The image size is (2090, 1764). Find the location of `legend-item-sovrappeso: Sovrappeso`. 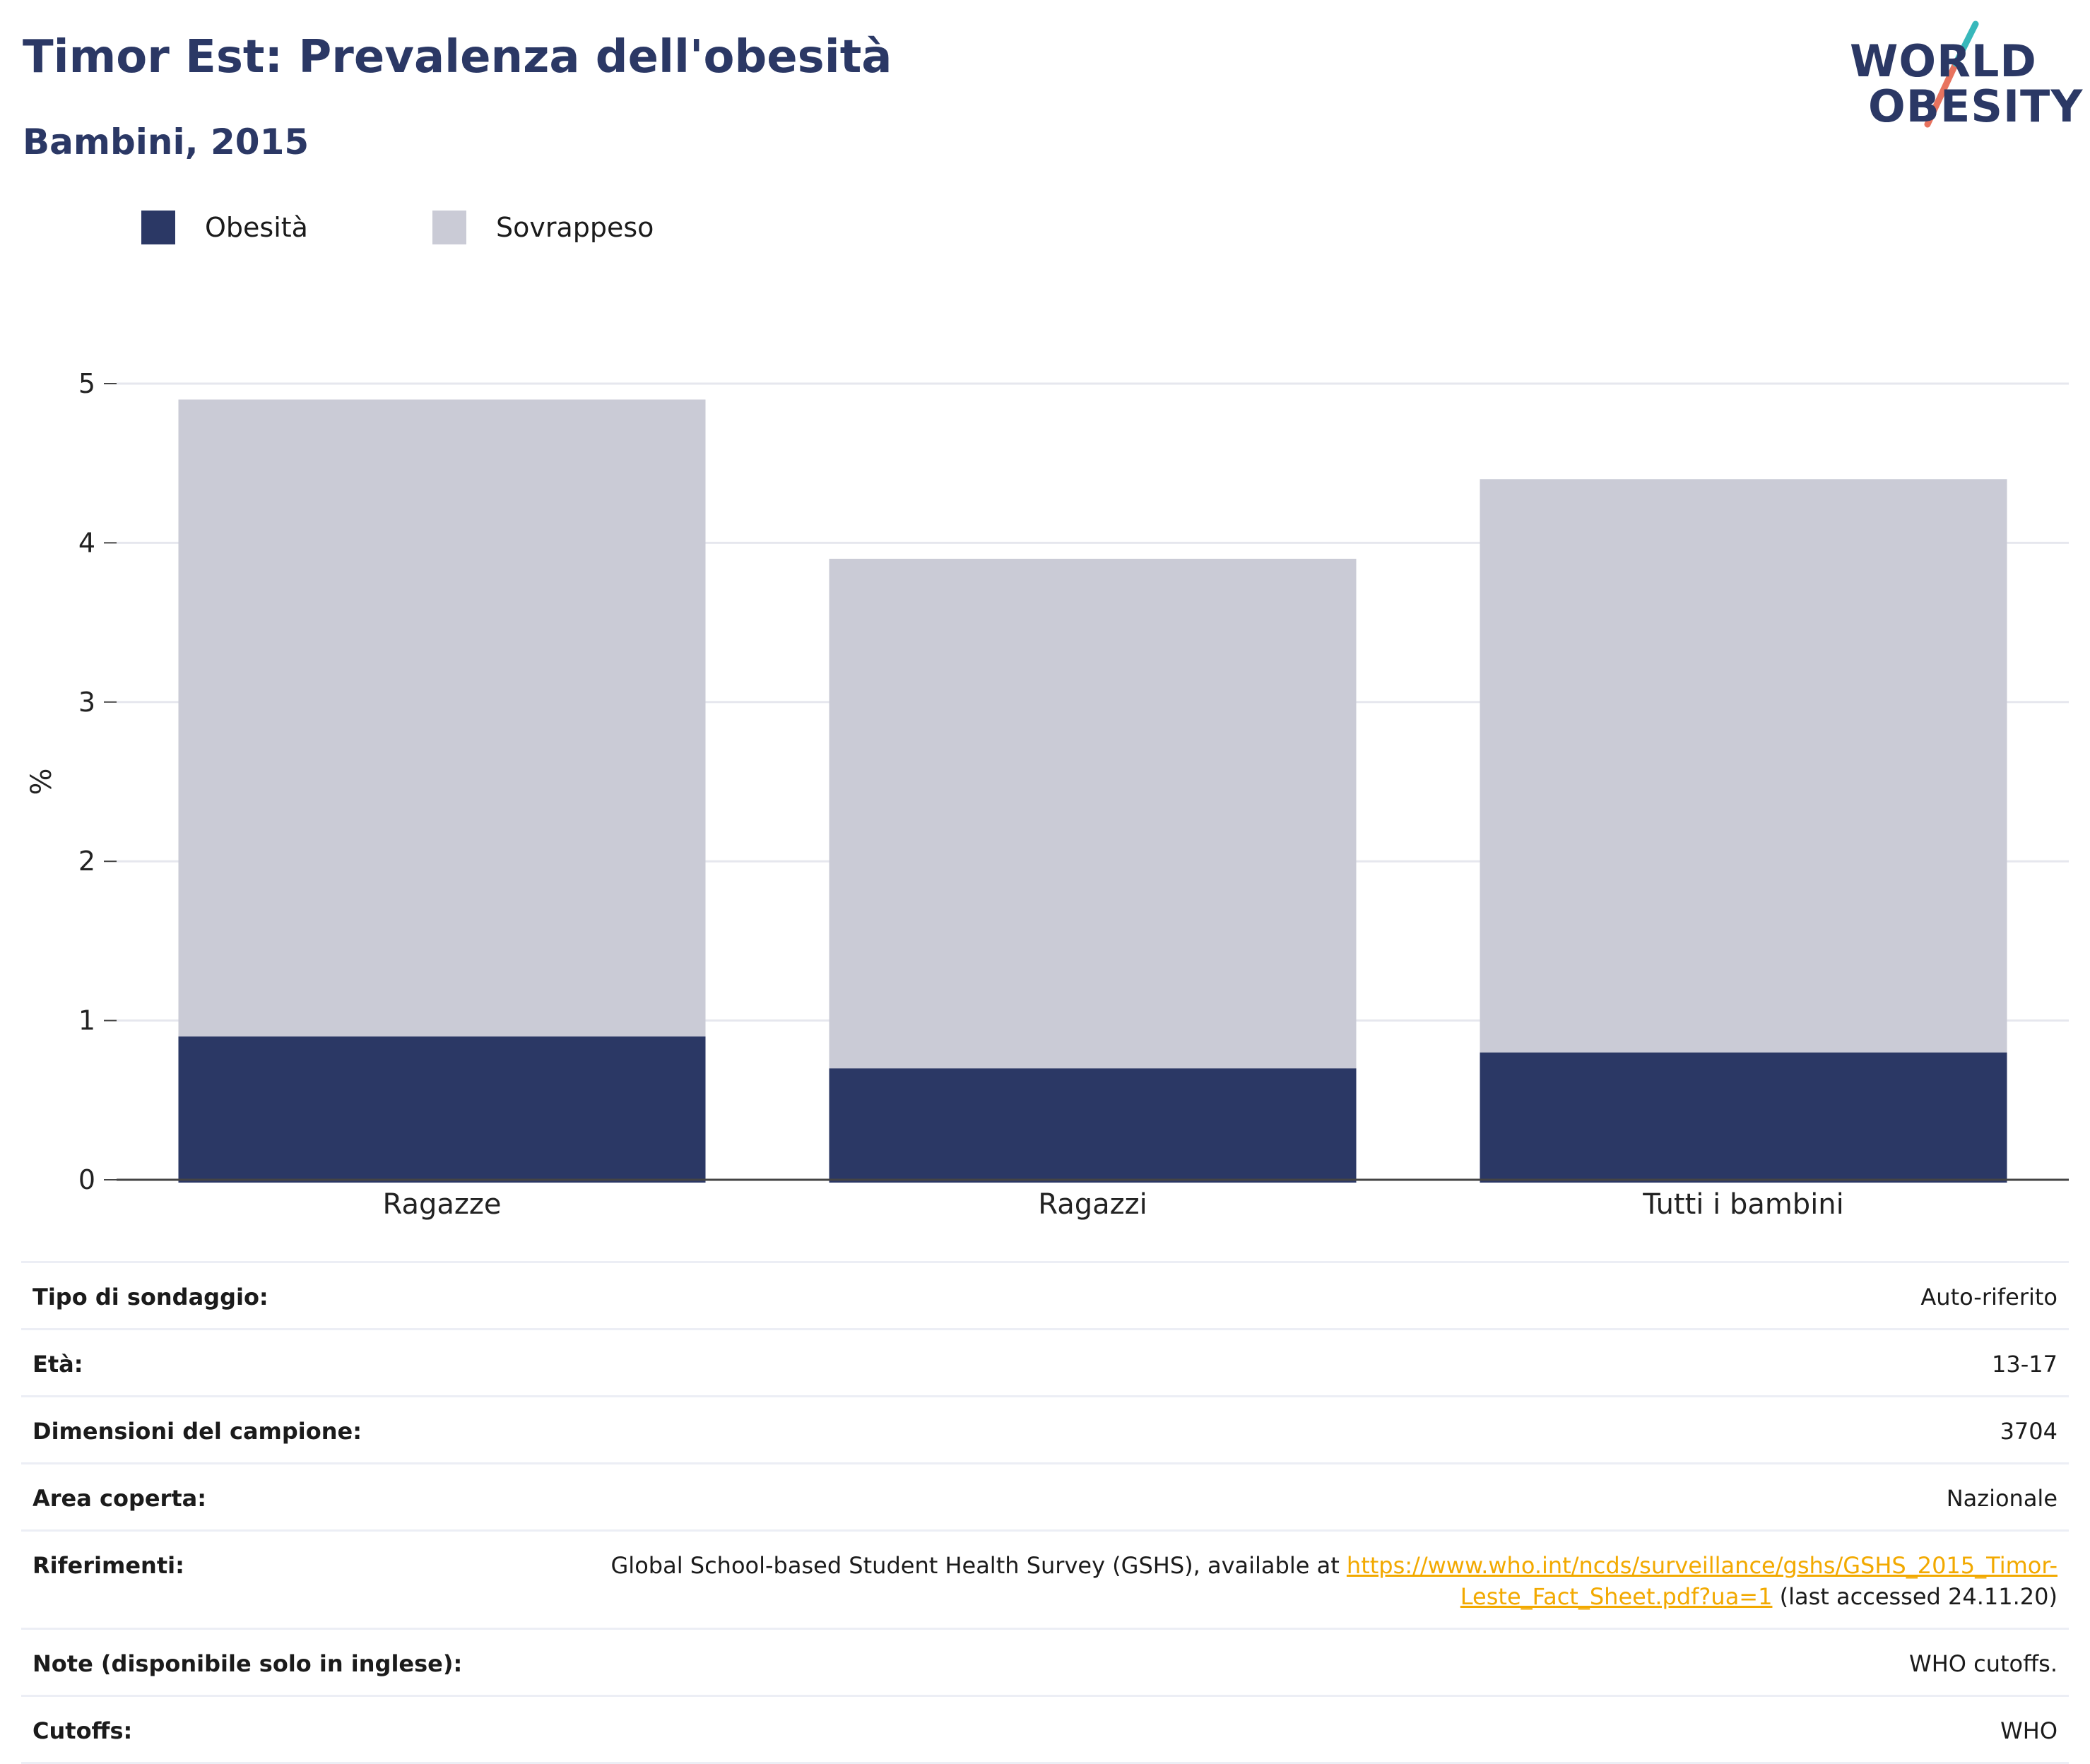

legend-item-sovrappeso: Sovrappeso is located at coordinates (543, 227).